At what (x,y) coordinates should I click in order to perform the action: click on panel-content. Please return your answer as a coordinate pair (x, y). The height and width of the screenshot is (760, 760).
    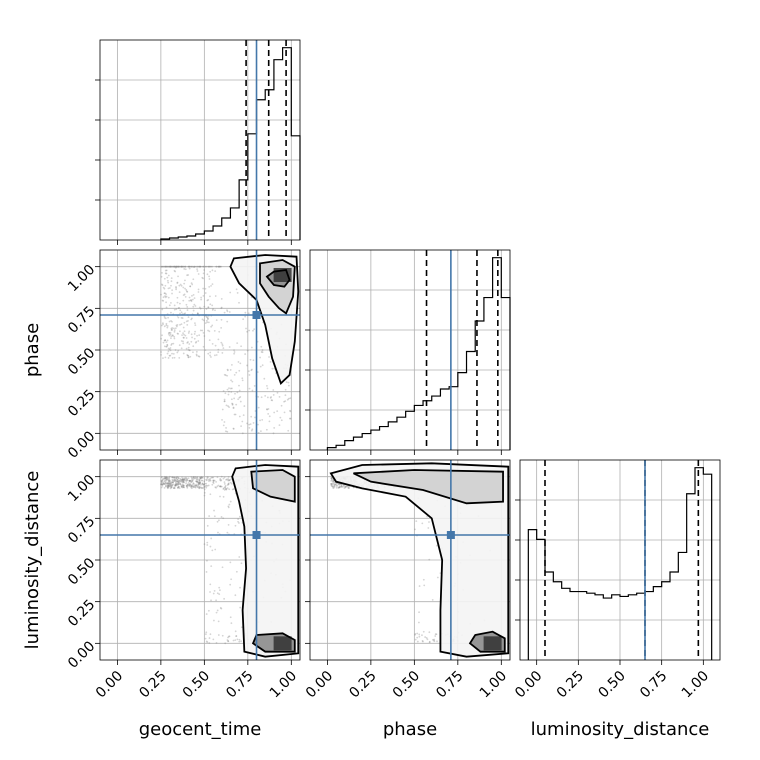
    Looking at the image, I should click on (200, 560).